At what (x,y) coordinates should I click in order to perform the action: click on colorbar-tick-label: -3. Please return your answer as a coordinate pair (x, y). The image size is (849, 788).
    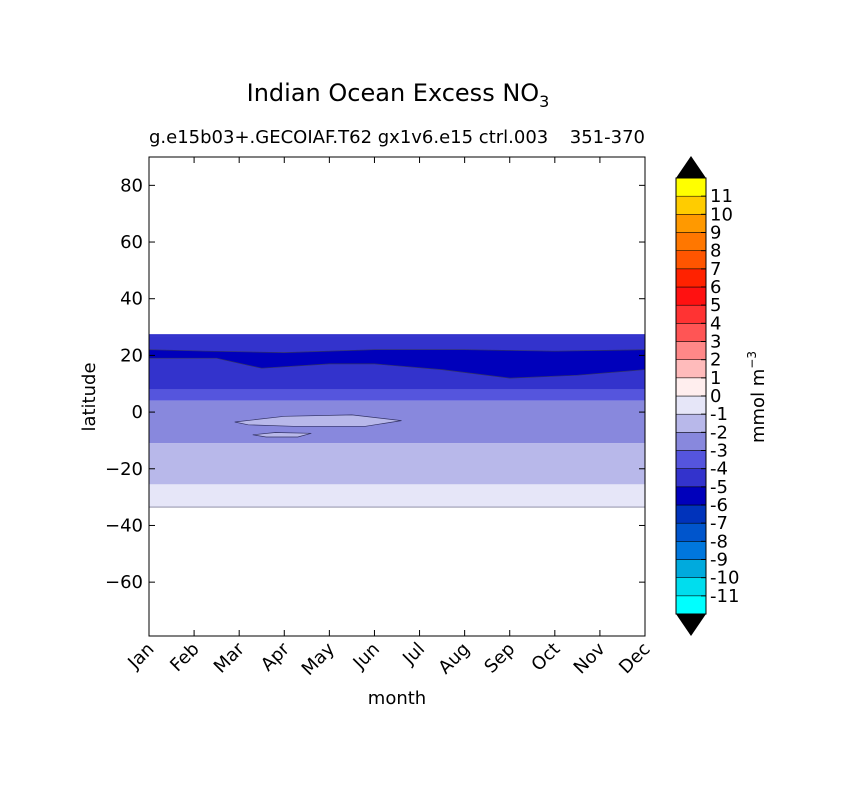
    Looking at the image, I should click on (719, 451).